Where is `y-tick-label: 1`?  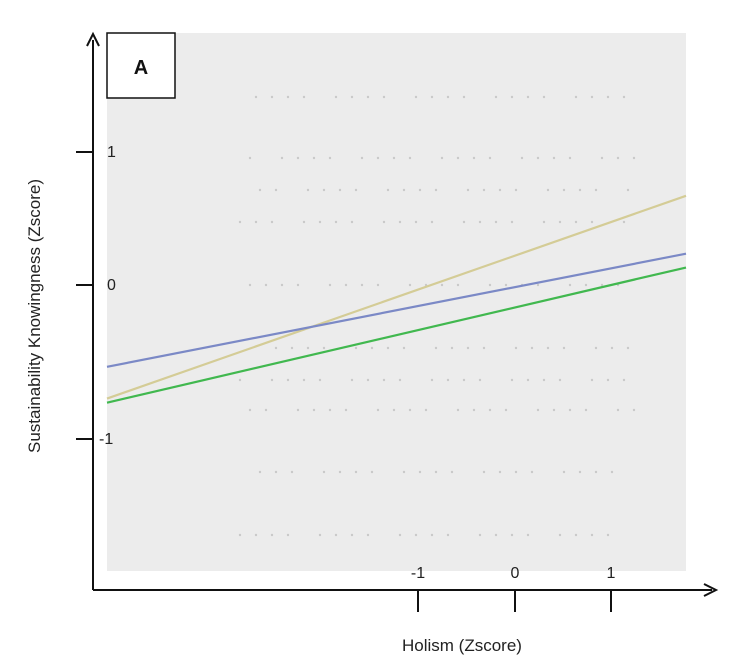 y-tick-label: 1 is located at coordinates (111, 152).